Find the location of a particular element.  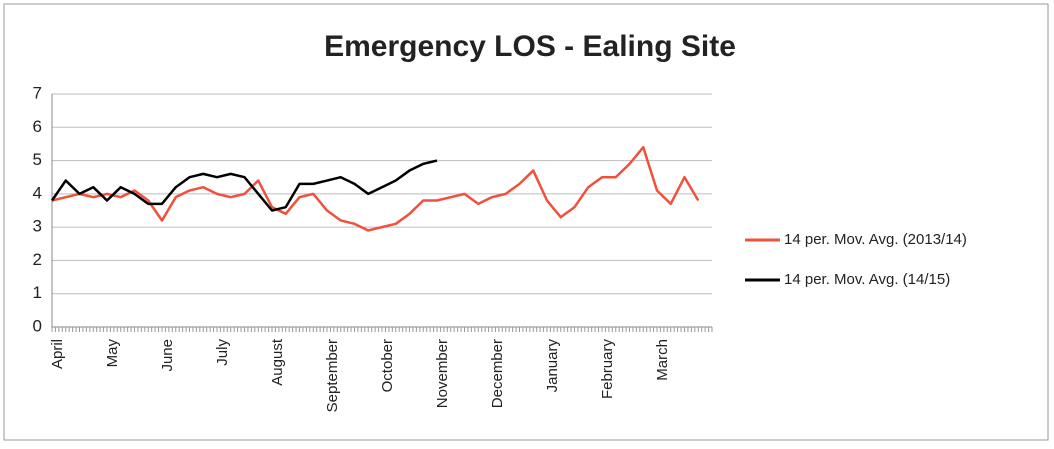

x-tick-label: September is located at coordinates (332, 375).